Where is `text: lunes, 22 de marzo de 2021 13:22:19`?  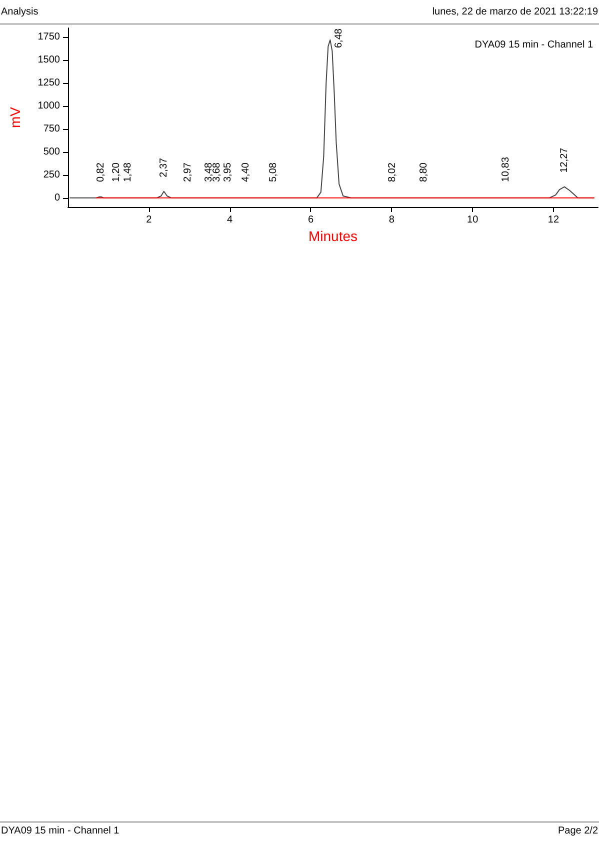 text: lunes, 22 de marzo de 2021 13:22:19 is located at coordinates (515, 12).